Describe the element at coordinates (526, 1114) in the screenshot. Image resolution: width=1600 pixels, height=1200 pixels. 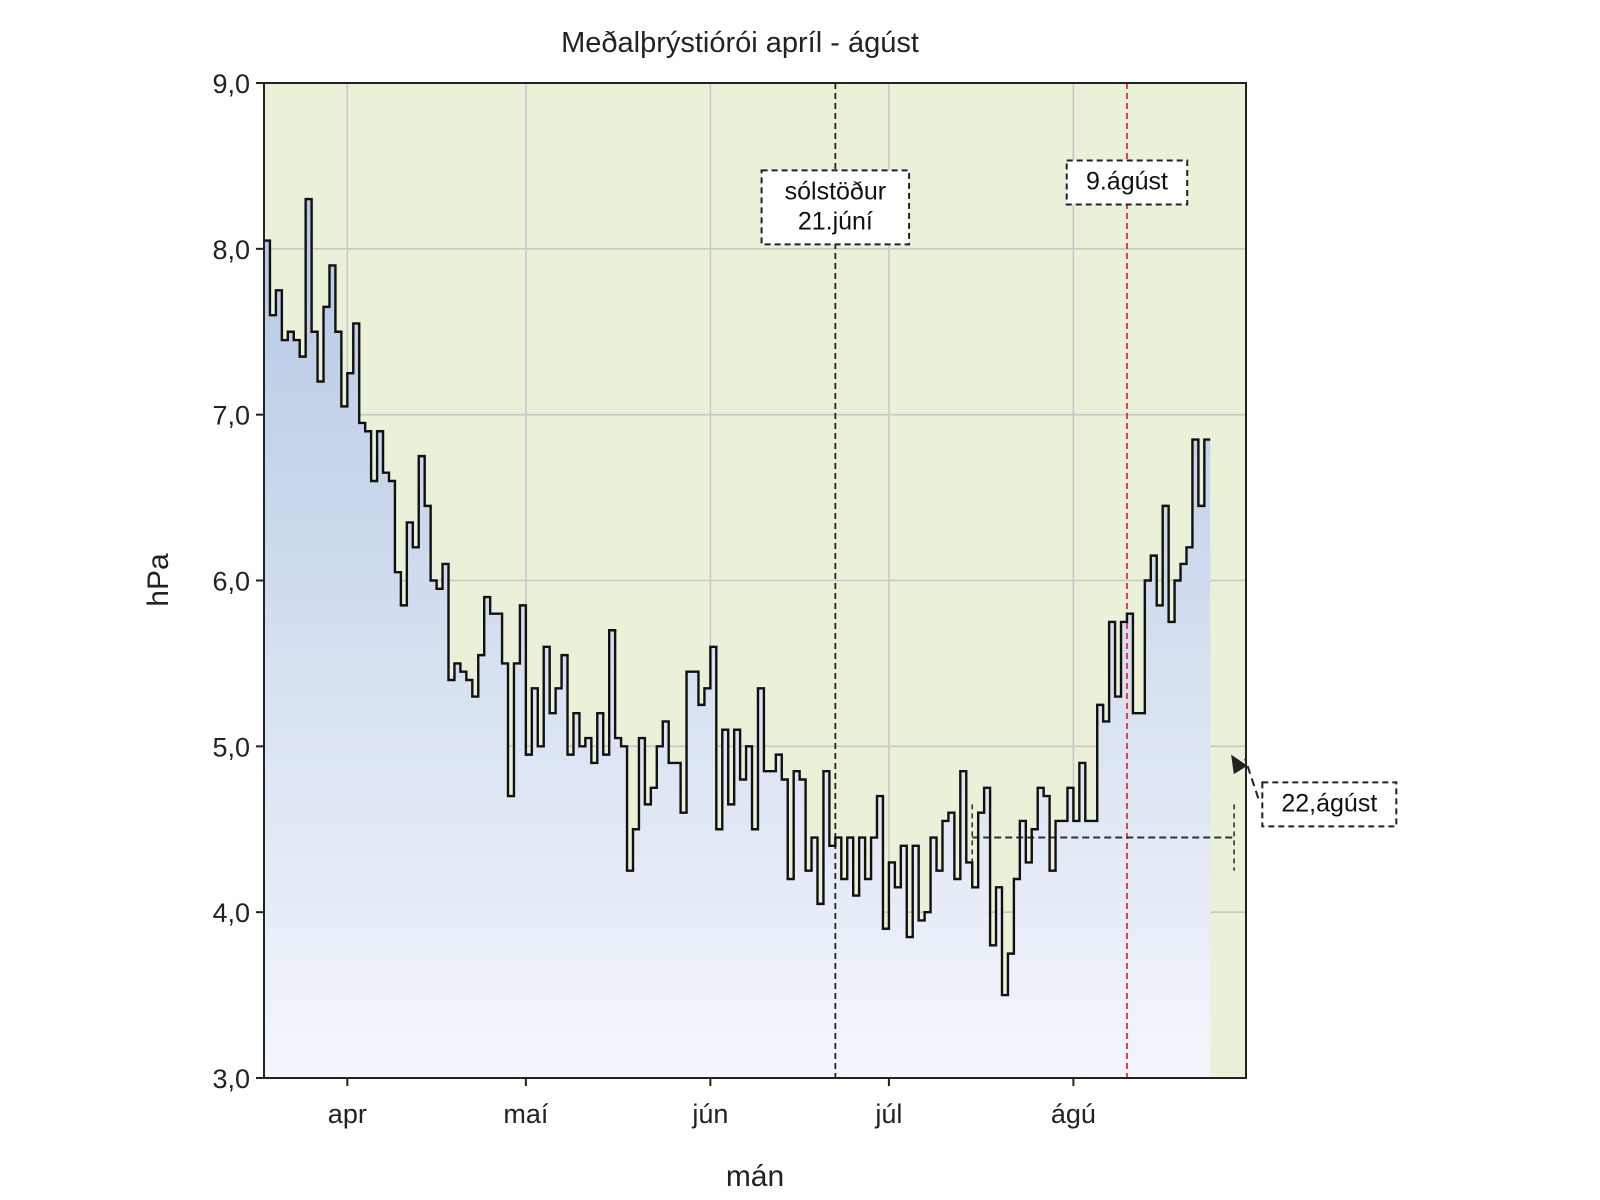
I see `x-tick-label-1: maí` at that location.